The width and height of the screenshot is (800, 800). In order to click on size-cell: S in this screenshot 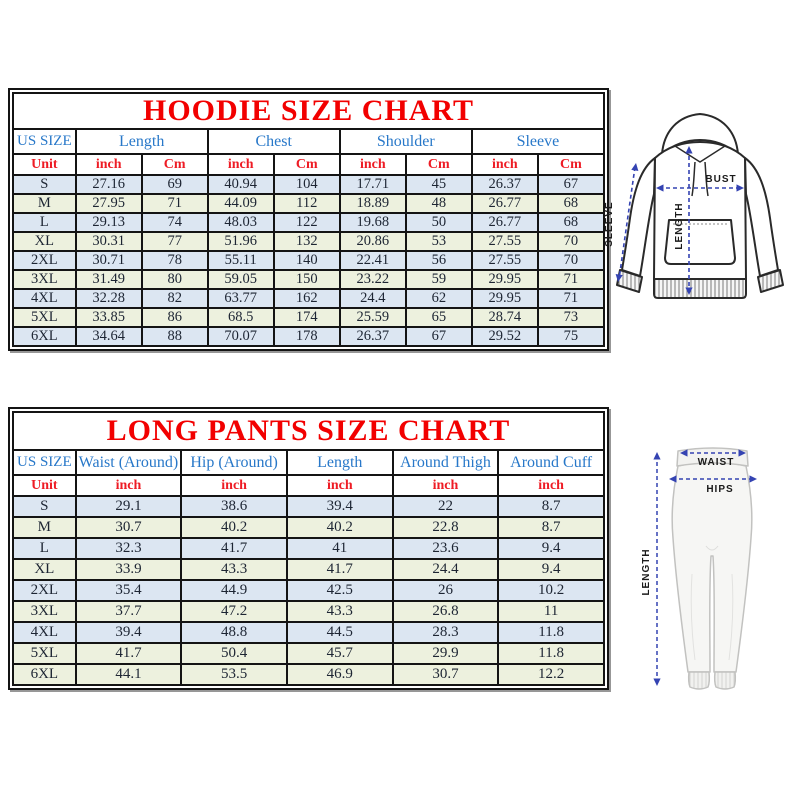, I will do `click(44, 506)`.